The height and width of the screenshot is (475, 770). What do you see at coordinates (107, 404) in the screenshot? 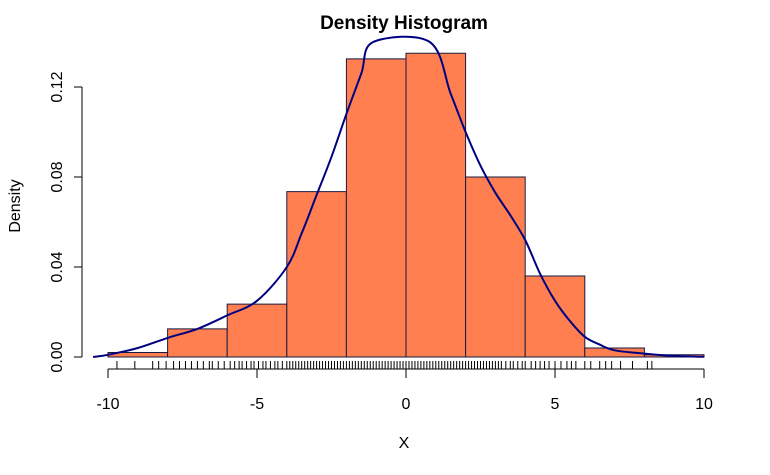
I see `x-tick-label: -10` at bounding box center [107, 404].